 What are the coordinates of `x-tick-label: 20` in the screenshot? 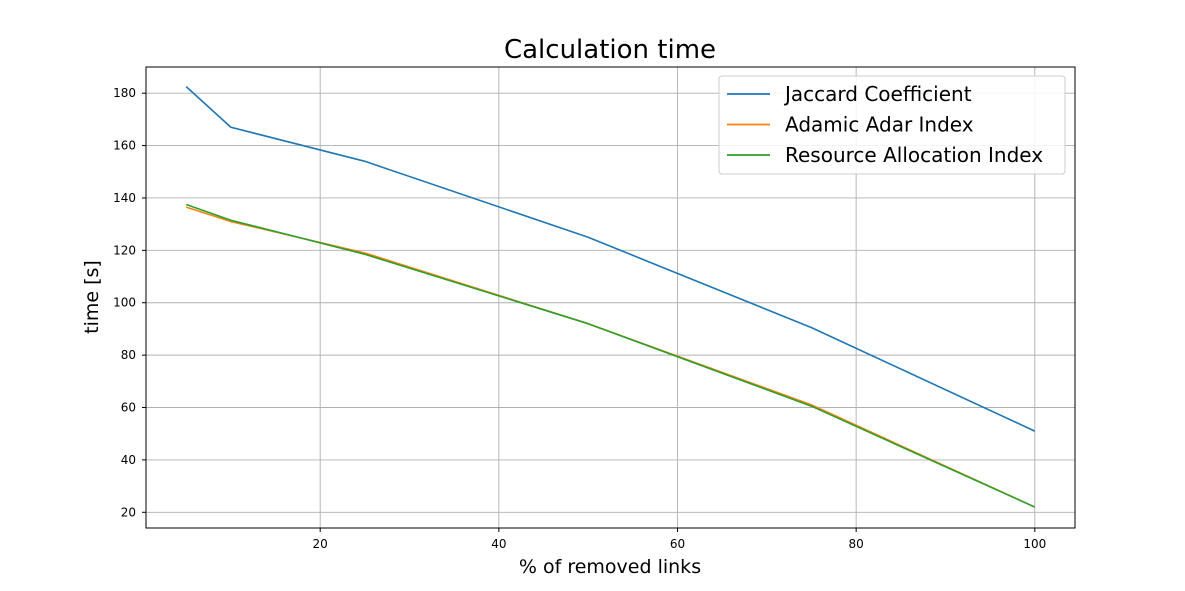 It's located at (320, 544).